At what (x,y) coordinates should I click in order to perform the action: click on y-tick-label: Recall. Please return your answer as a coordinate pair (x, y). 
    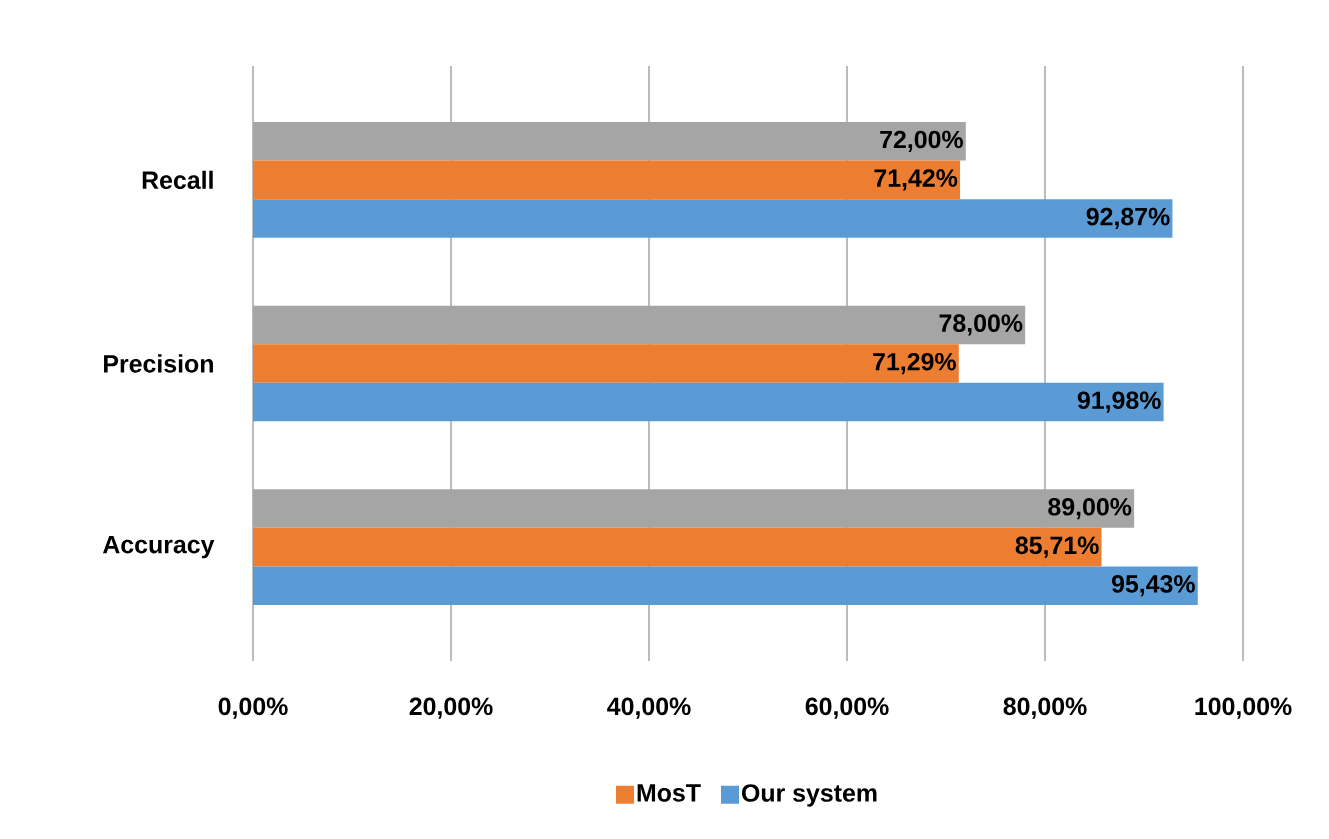
    Looking at the image, I should click on (177, 180).